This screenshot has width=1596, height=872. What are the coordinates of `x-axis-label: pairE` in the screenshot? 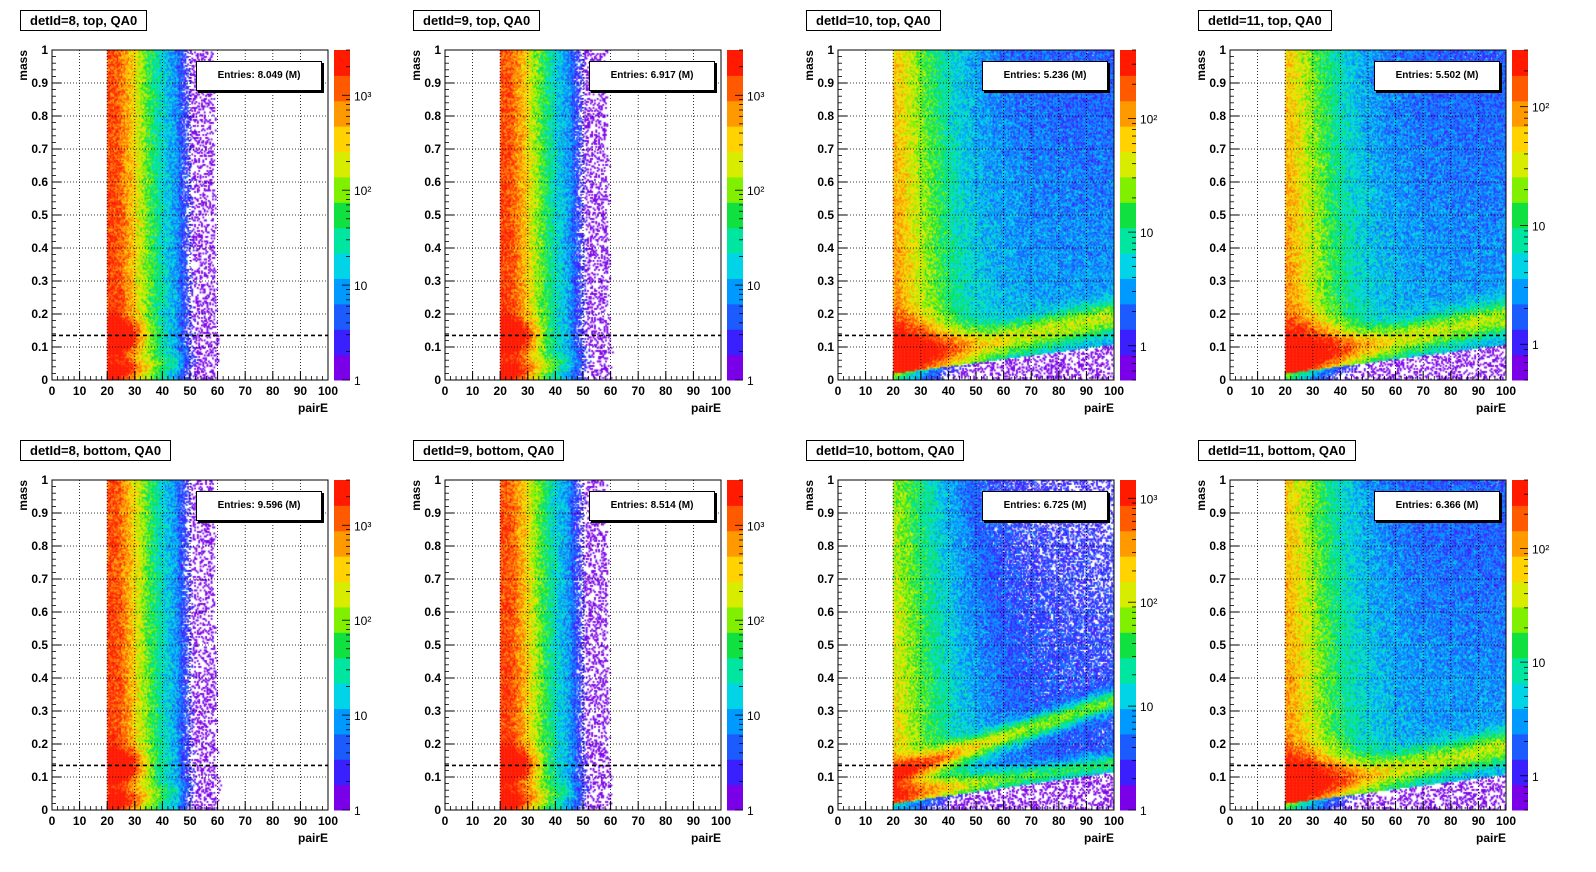 It's located at (1099, 408).